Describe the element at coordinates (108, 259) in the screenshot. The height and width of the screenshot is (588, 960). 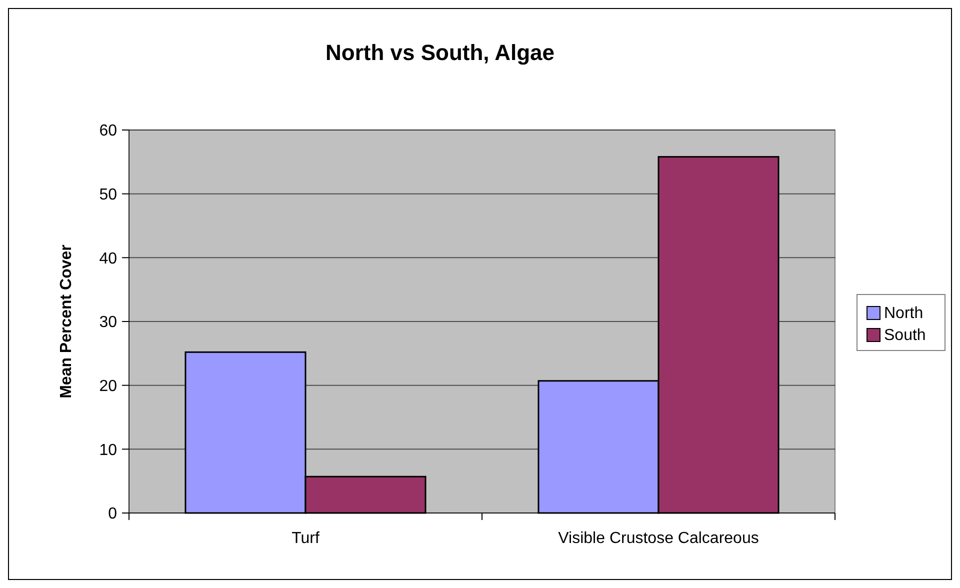
I see `y-tick-label: 40` at that location.